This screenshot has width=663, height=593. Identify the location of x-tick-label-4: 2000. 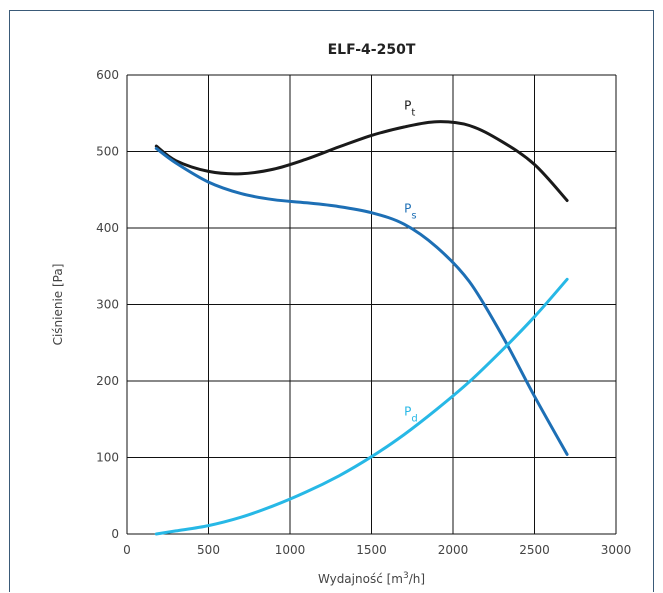
(453, 550).